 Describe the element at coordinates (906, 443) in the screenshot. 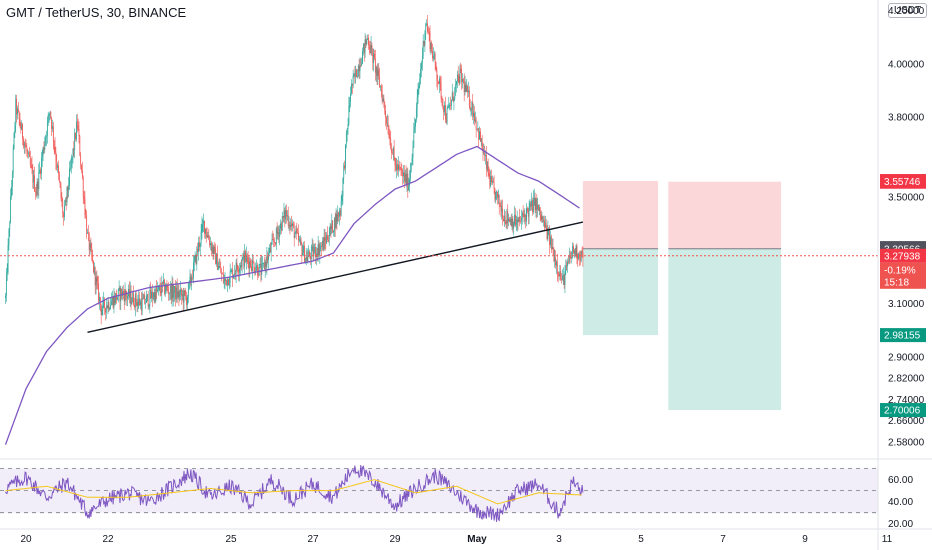

I see `price-tick-label: 2.58000` at that location.